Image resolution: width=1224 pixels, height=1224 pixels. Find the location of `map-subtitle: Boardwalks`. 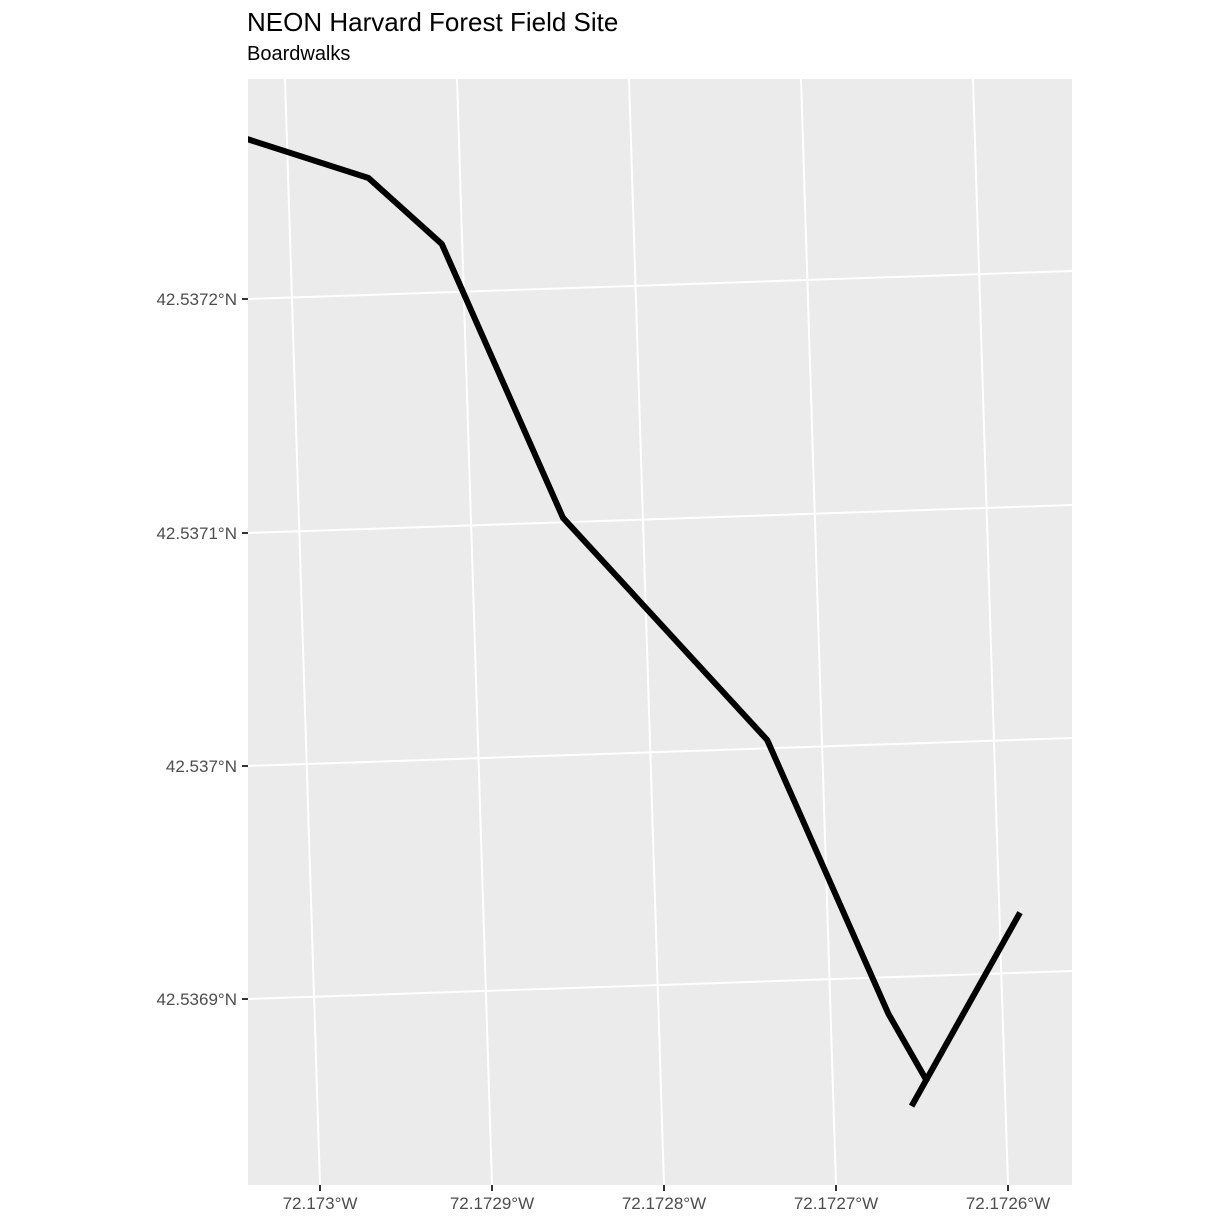

map-subtitle: Boardwalks is located at coordinates (299, 54).